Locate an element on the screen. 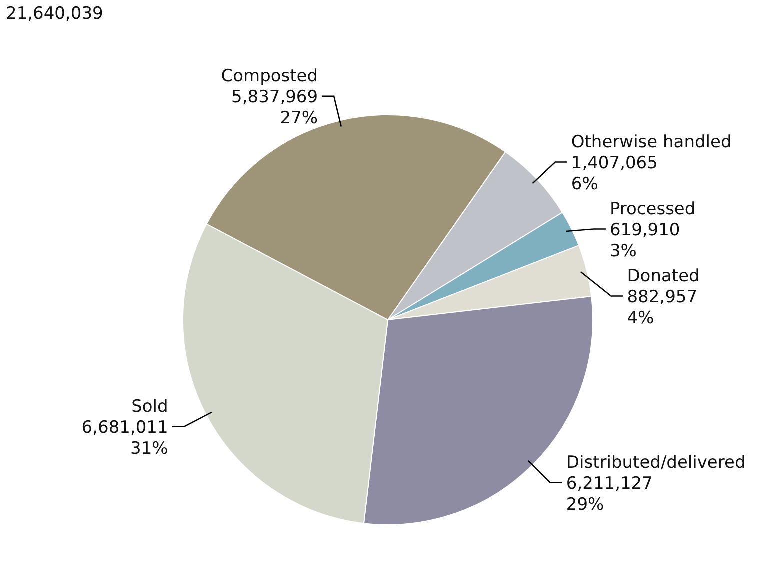  data-label: 619,910 3% is located at coordinates (645, 241).